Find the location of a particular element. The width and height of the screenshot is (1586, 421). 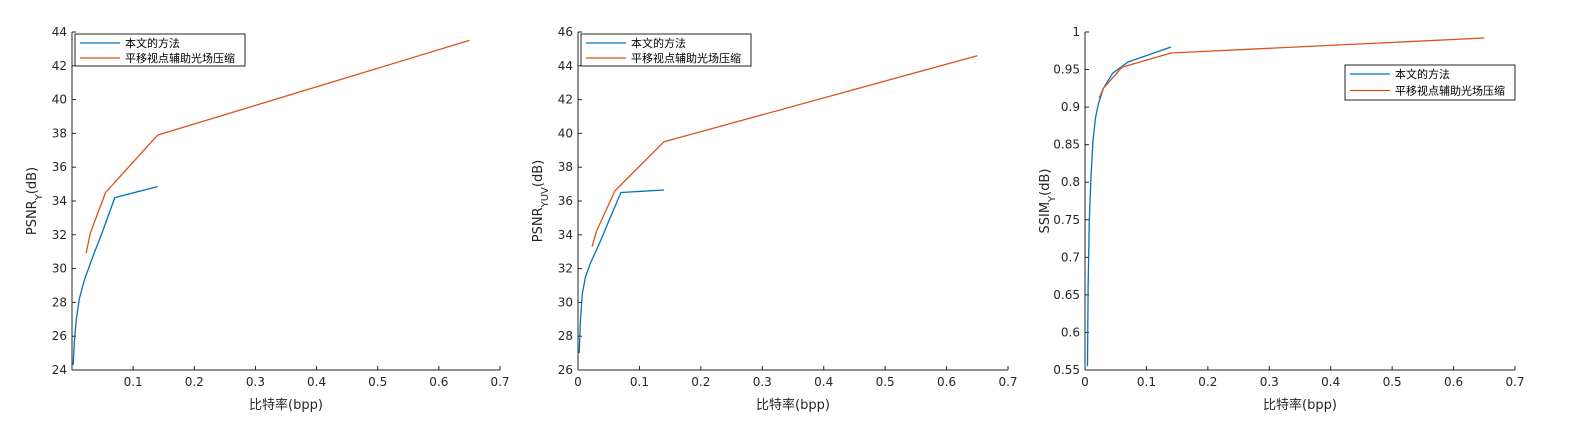

y-tick-label: 1 is located at coordinates (1076, 32).